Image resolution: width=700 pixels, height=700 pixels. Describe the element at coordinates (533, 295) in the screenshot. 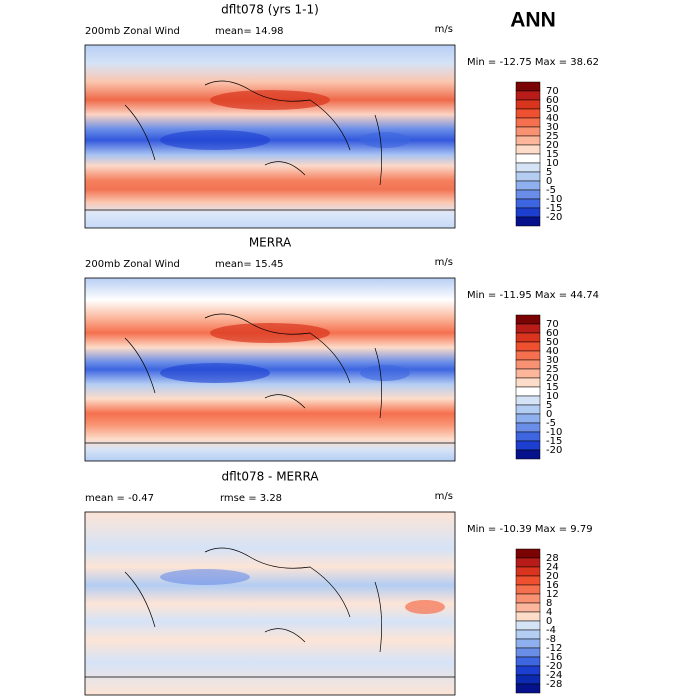

I see `min-max-label: Min = -11.95 Max = 44.74` at that location.